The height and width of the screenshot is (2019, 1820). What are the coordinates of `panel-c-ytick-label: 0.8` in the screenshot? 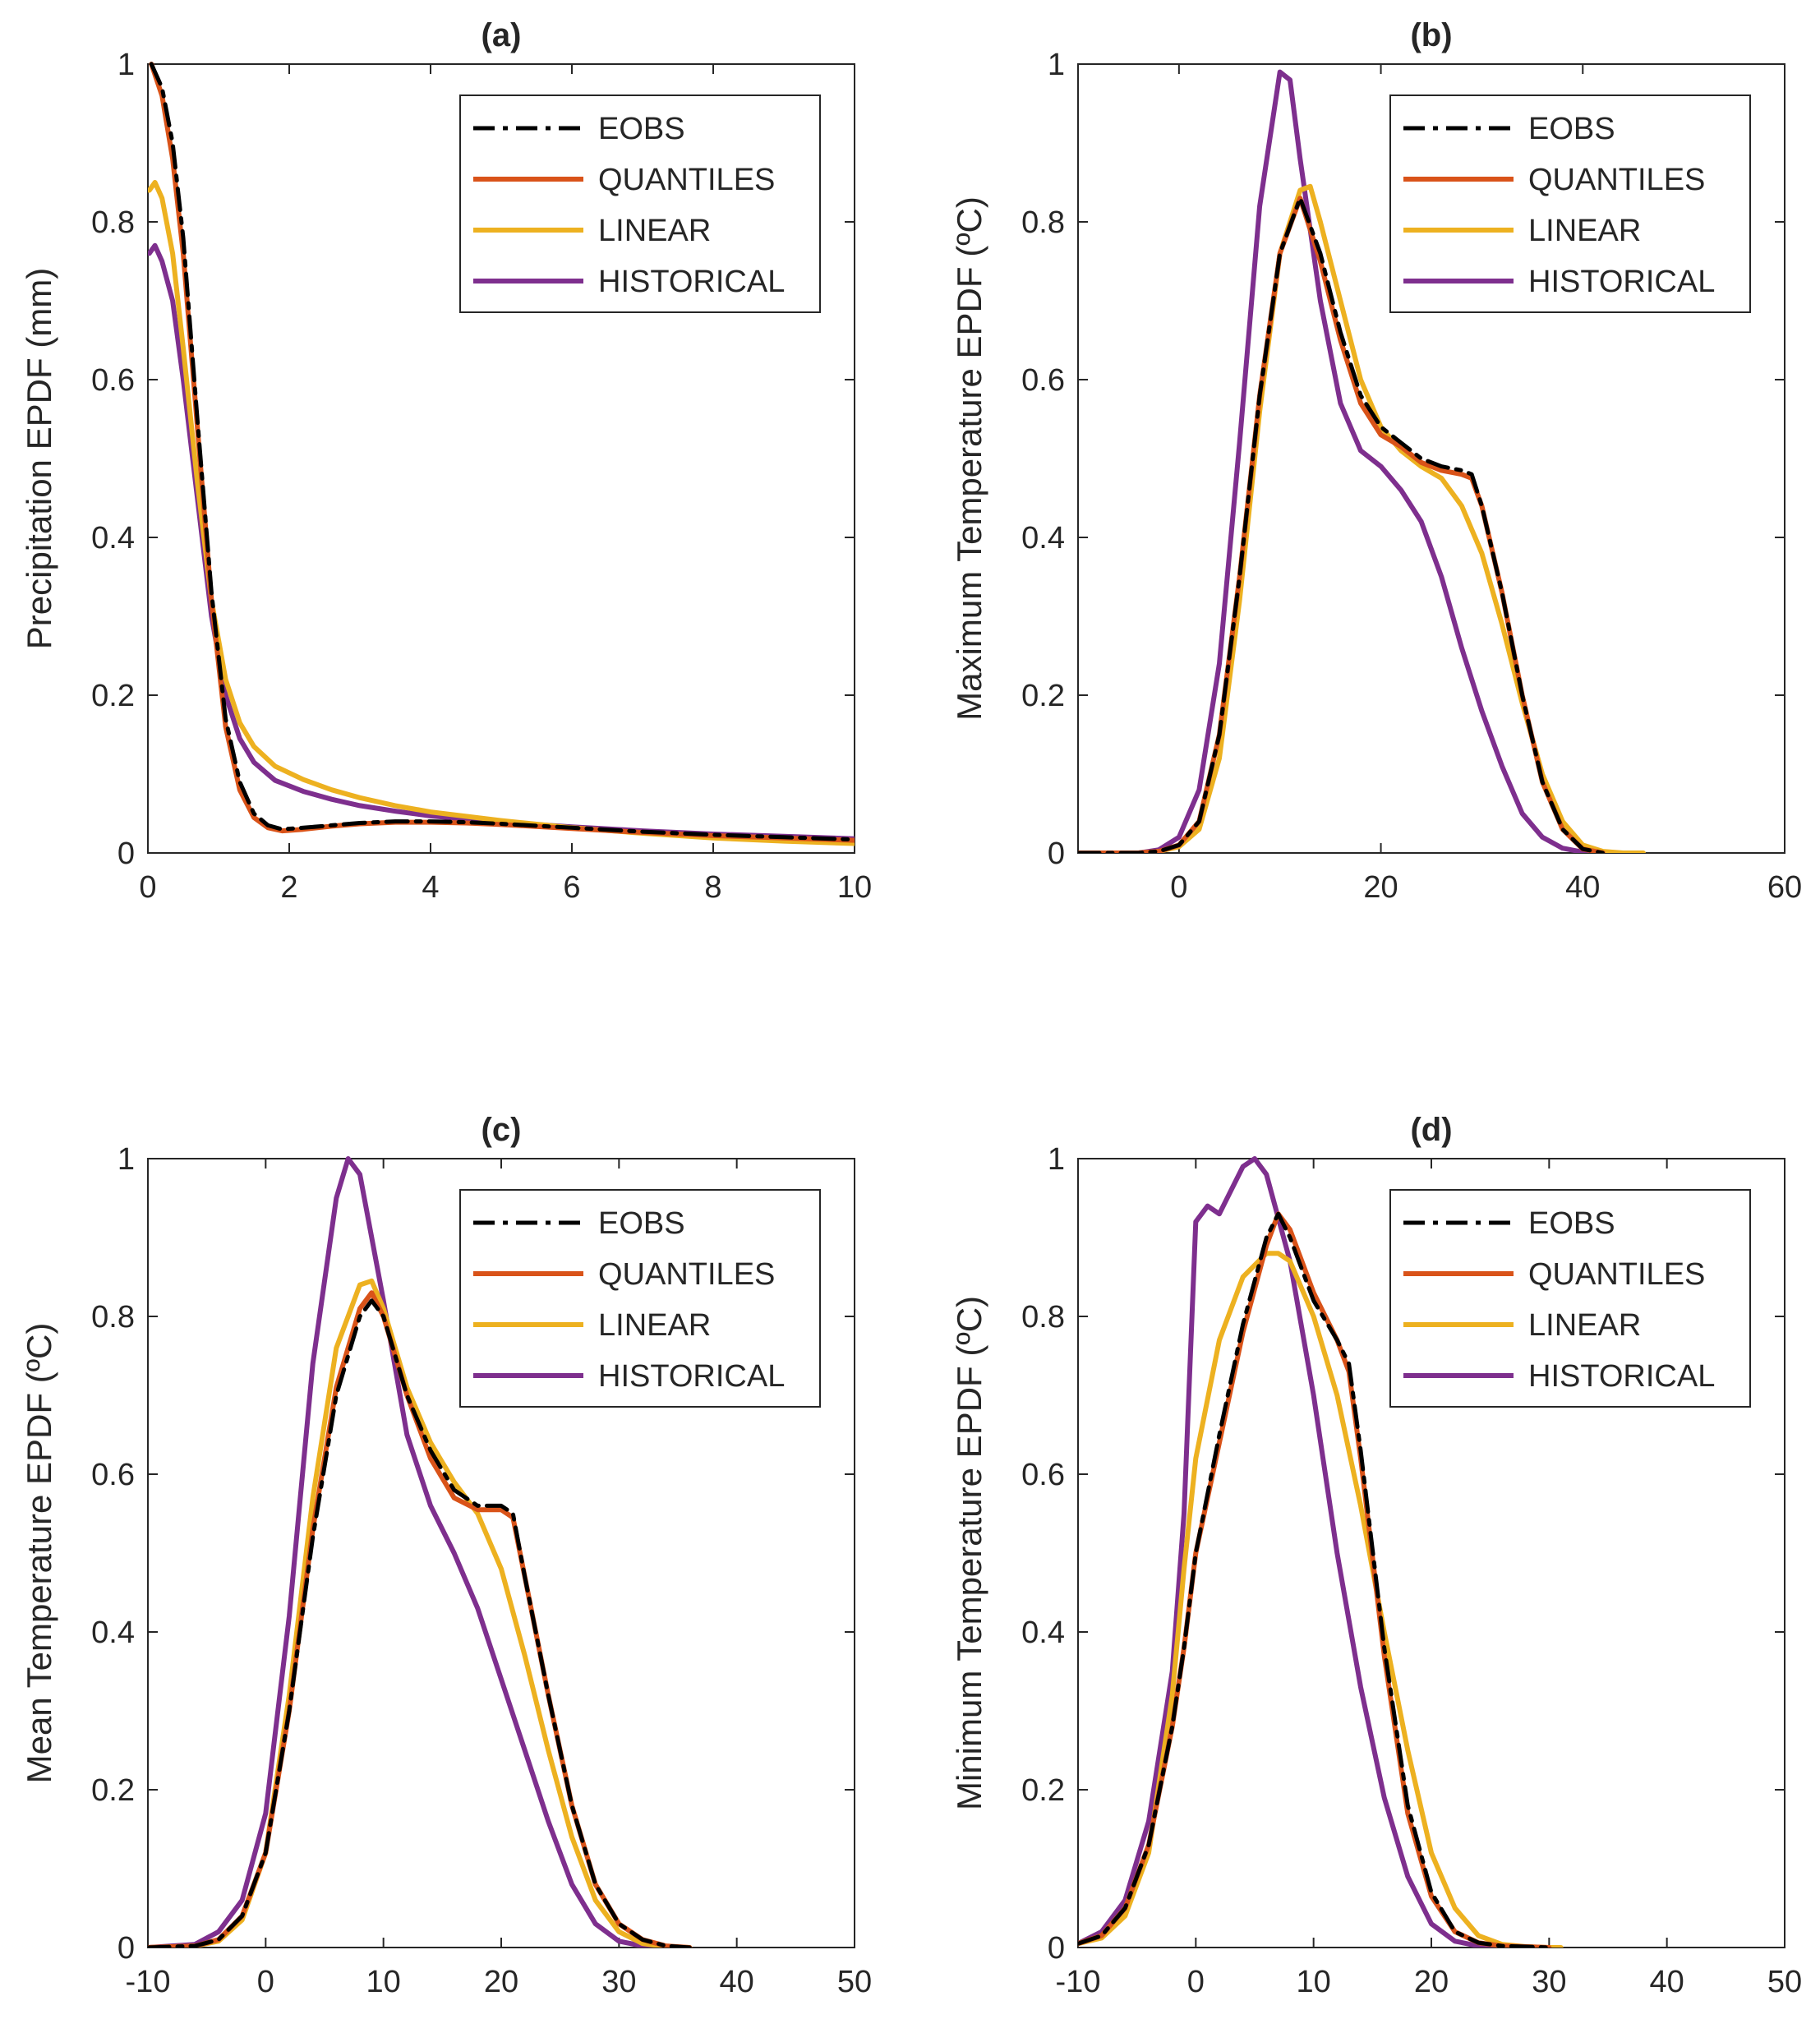 It's located at (113, 1317).